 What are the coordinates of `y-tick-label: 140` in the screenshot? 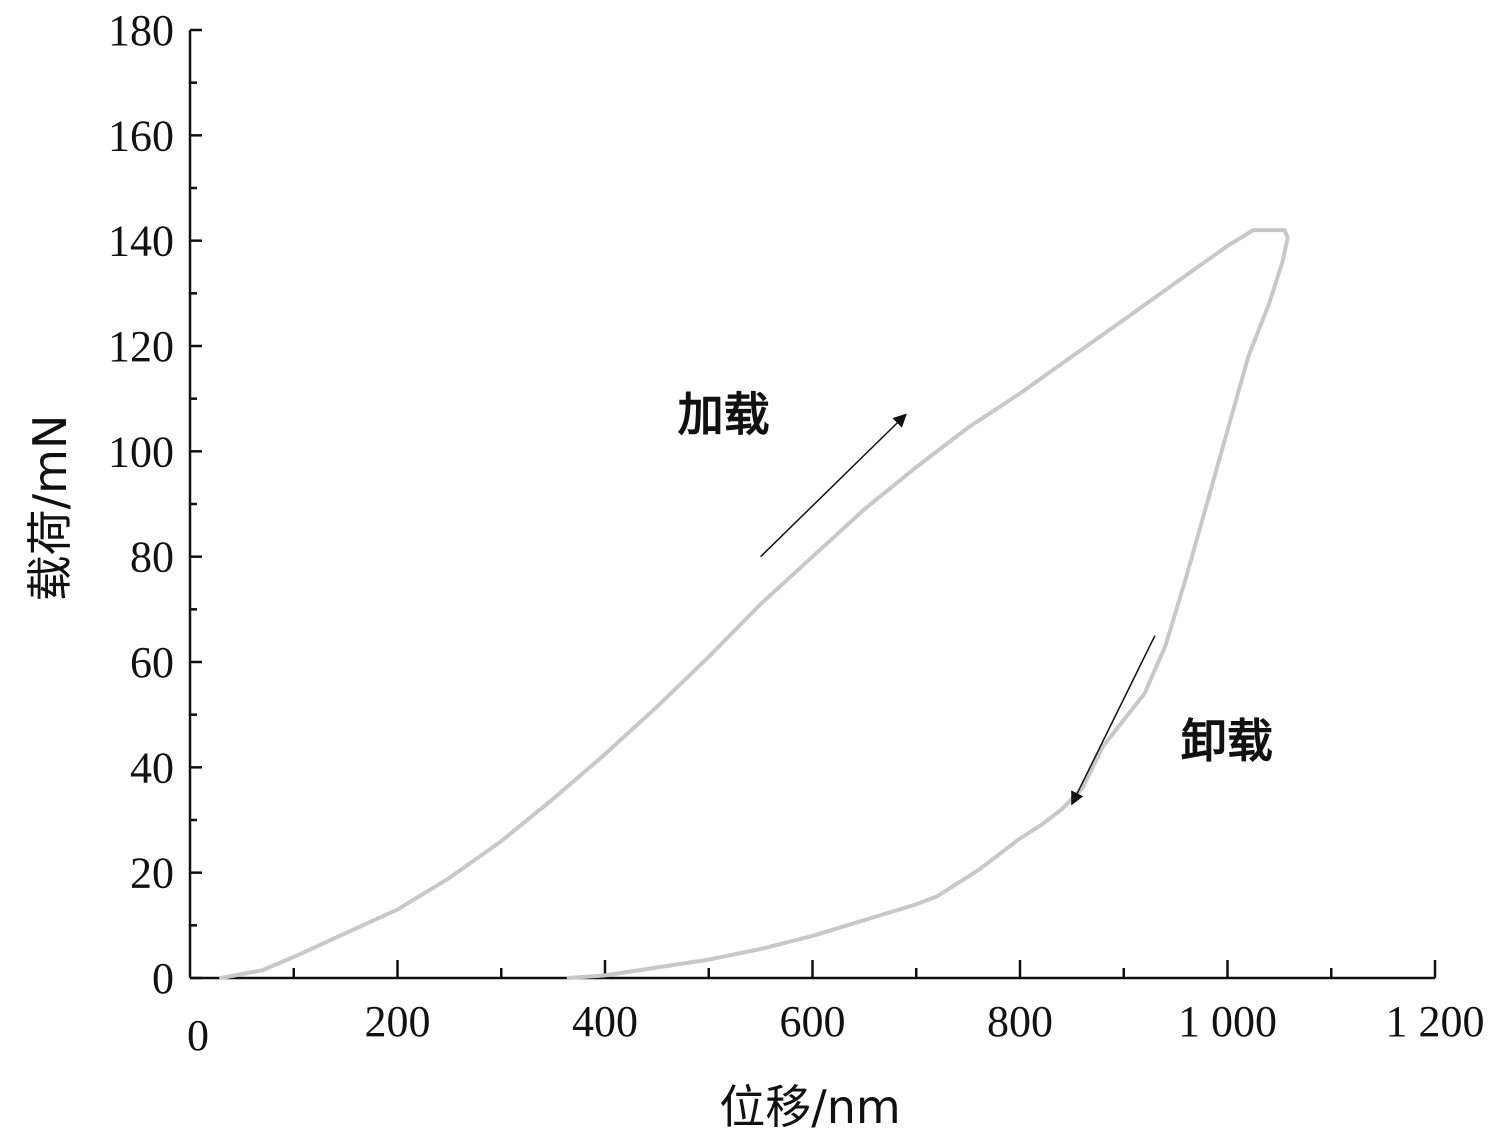 It's located at (141, 241).